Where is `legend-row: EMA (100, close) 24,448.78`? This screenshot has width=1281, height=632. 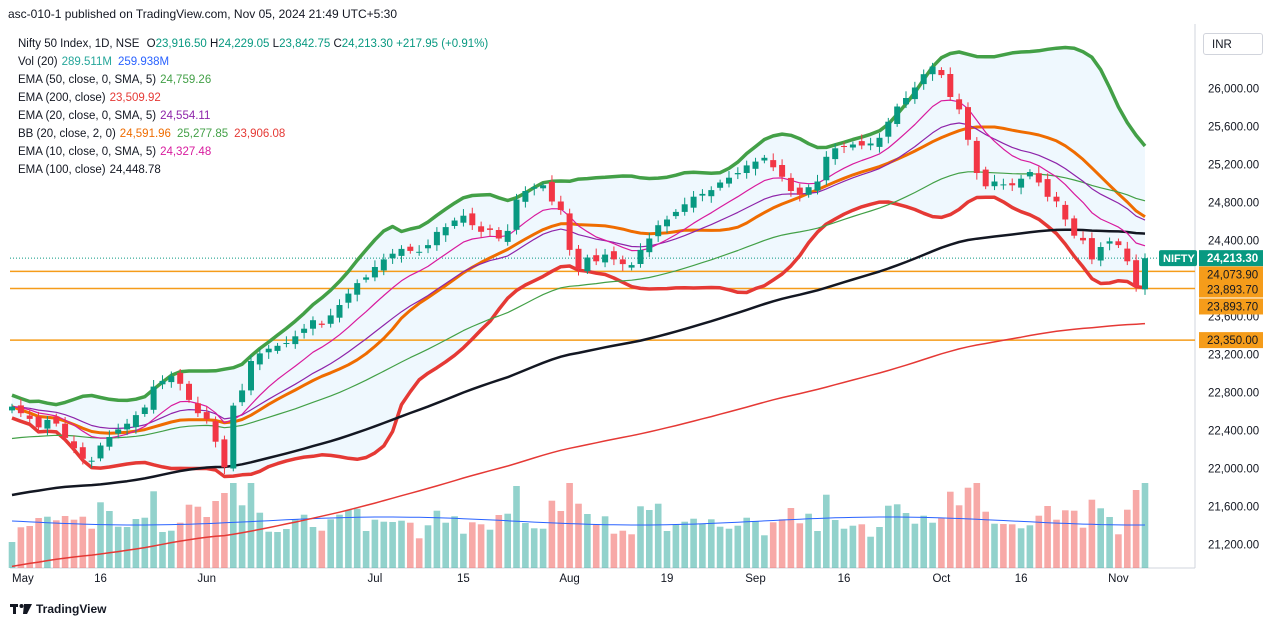 legend-row: EMA (100, close) 24,448.78 is located at coordinates (253, 170).